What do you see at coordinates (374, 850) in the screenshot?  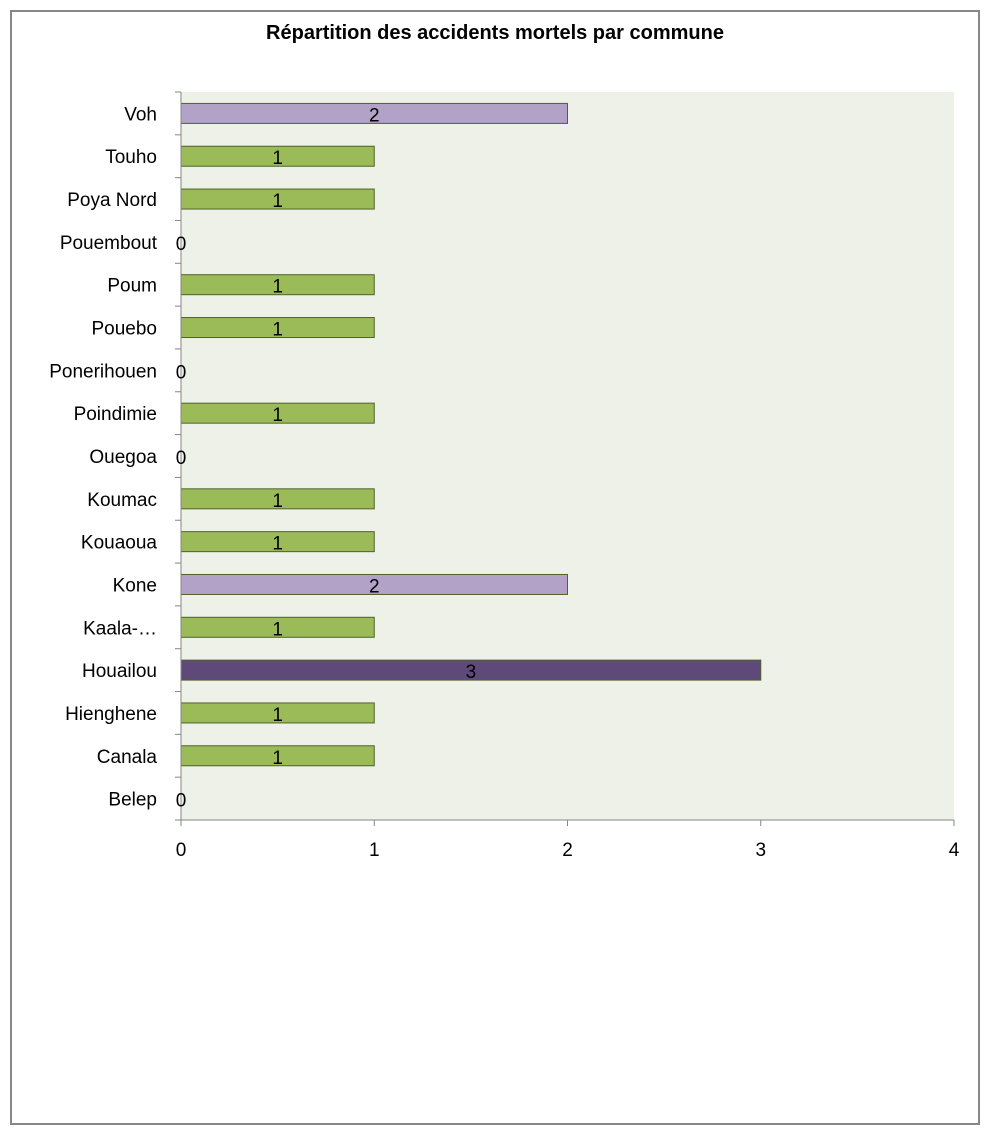 I see `x-tick-label: 1` at bounding box center [374, 850].